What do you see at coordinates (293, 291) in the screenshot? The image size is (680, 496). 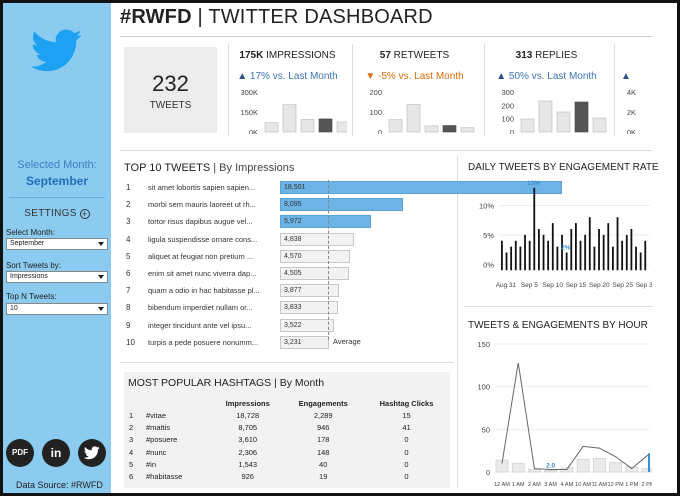 I see `tweet-impressions-value: 3,877` at bounding box center [293, 291].